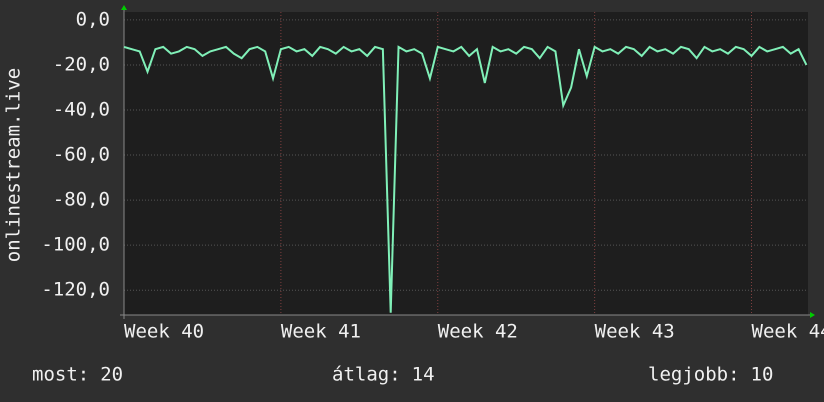 The width and height of the screenshot is (824, 402). What do you see at coordinates (93, 19) in the screenshot?
I see `y-tick-label: 0,0` at bounding box center [93, 19].